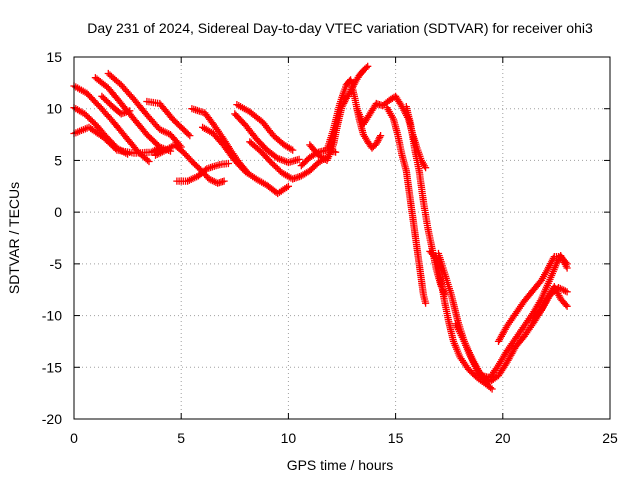 The width and height of the screenshot is (640, 480). I want to click on y-tick-label: -5, so click(56, 264).